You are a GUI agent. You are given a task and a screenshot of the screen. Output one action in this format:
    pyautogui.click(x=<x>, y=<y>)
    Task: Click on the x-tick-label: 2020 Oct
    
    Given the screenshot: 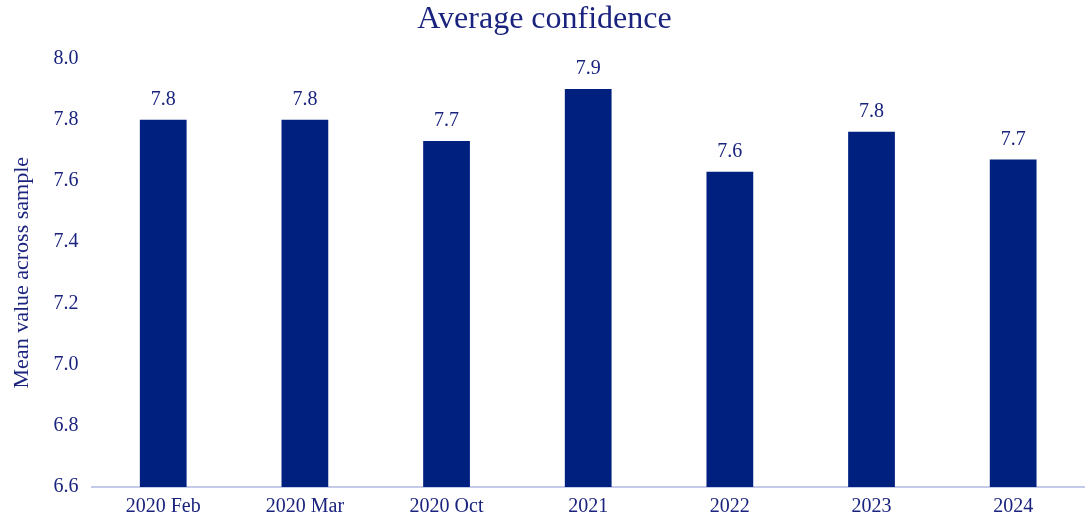 What is the action you would take?
    pyautogui.click(x=446, y=505)
    